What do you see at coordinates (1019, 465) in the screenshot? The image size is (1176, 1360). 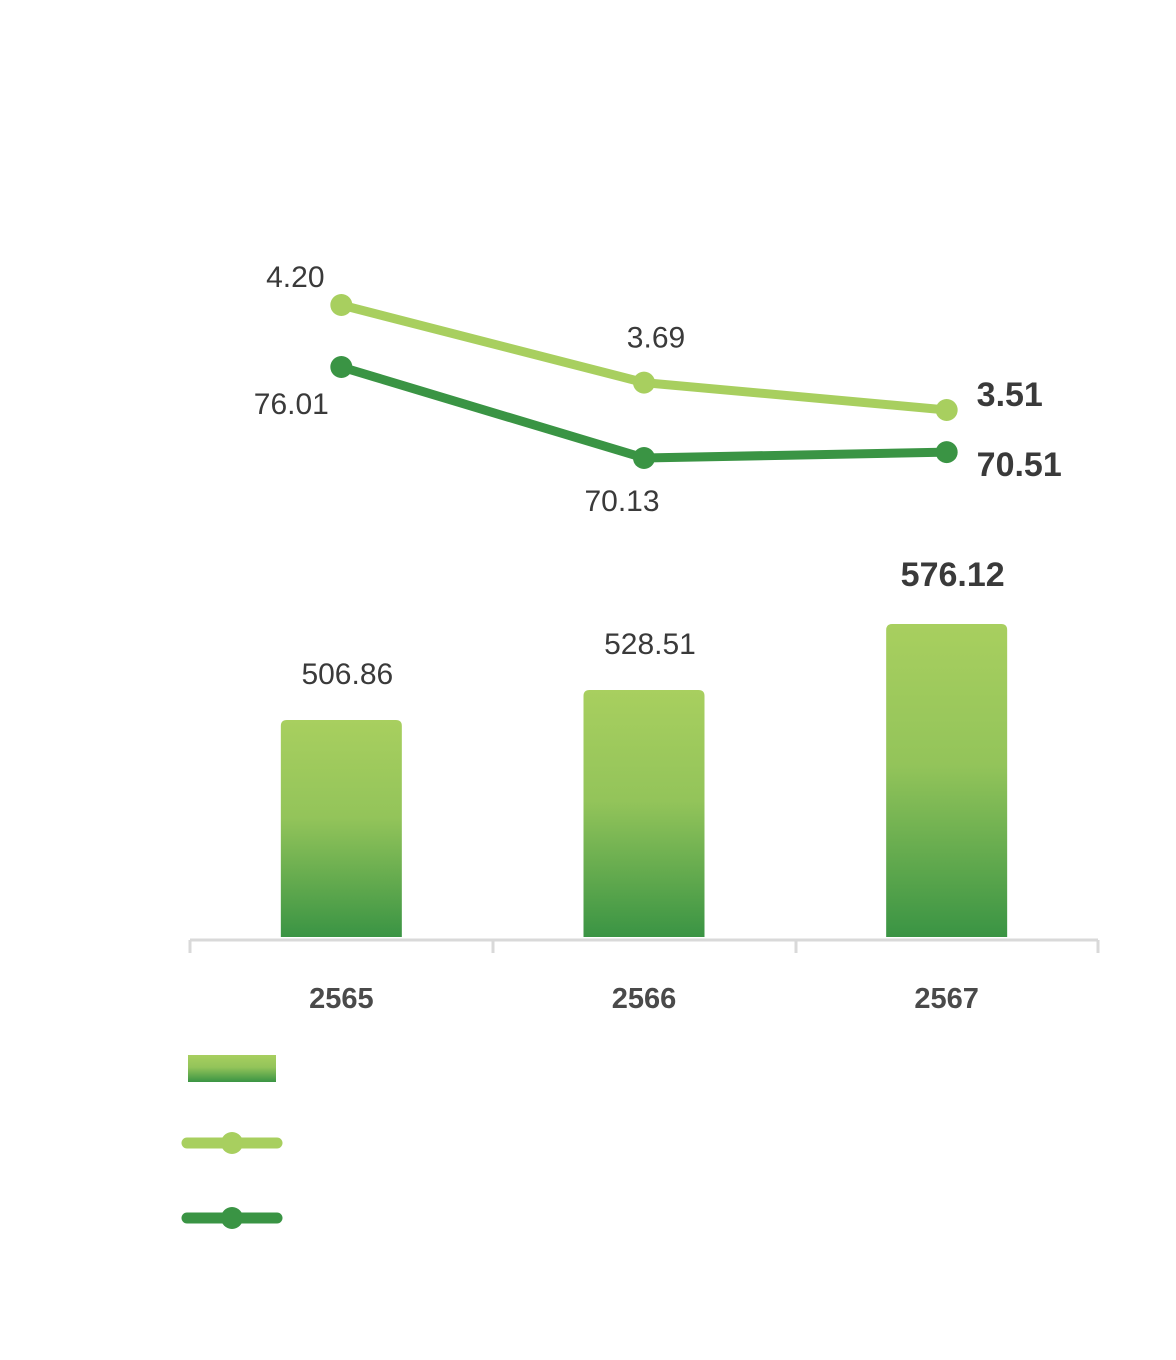 I see `line-value-label: 70.51` at bounding box center [1019, 465].